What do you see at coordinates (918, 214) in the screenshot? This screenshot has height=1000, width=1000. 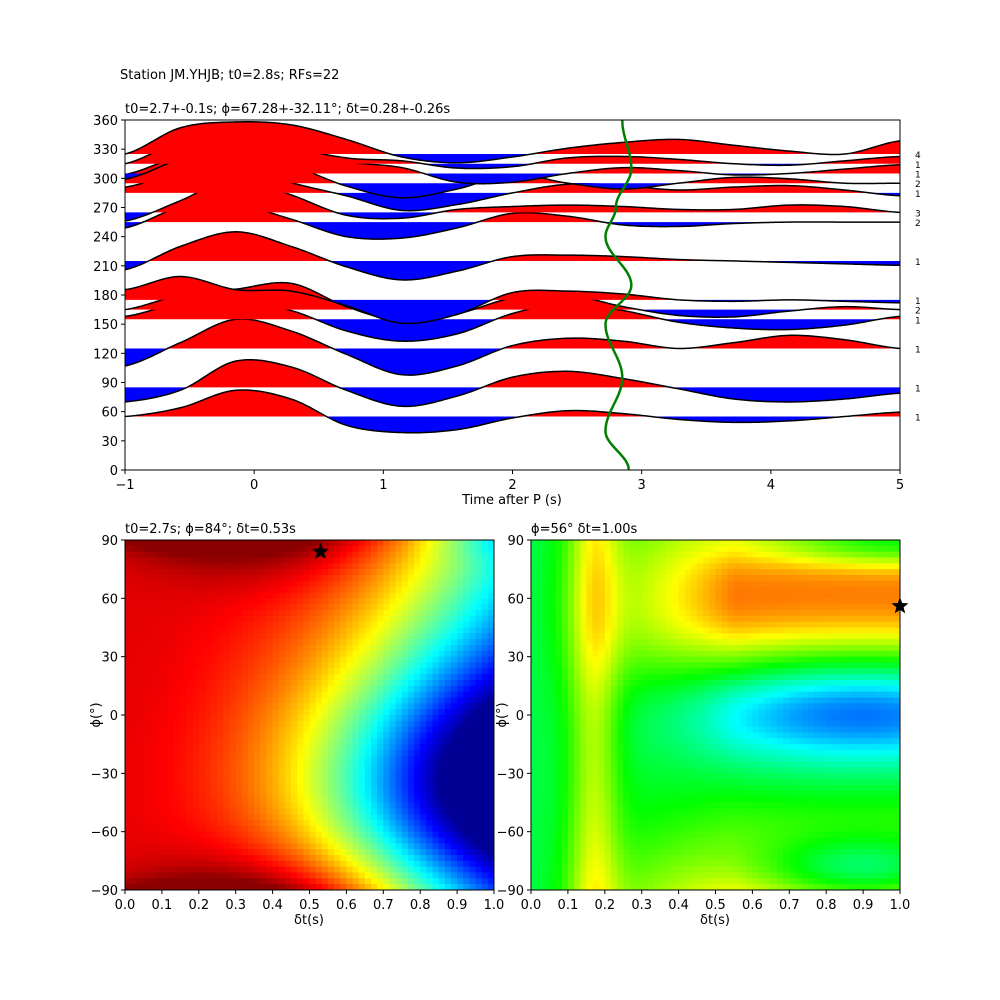 I see `trace-count-label: 3` at bounding box center [918, 214].